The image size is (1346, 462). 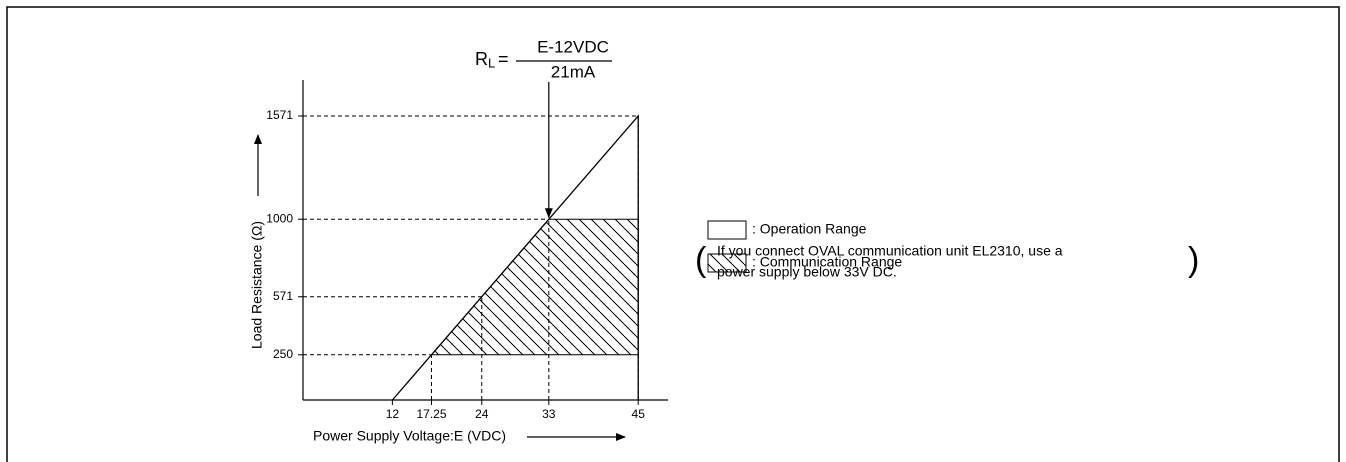 What do you see at coordinates (807, 272) in the screenshot?
I see `note-line: power supply below 33V DC.` at bounding box center [807, 272].